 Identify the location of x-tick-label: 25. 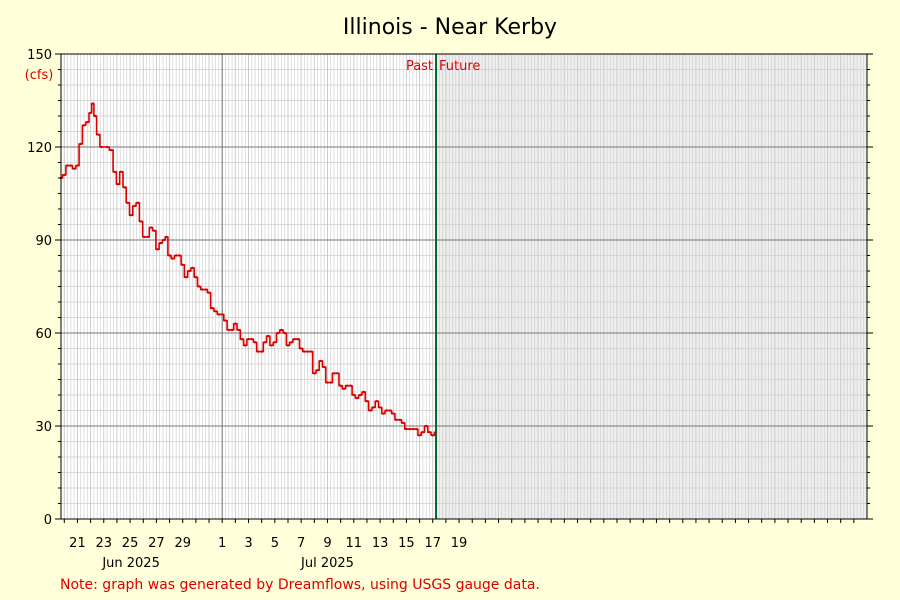
(130, 543).